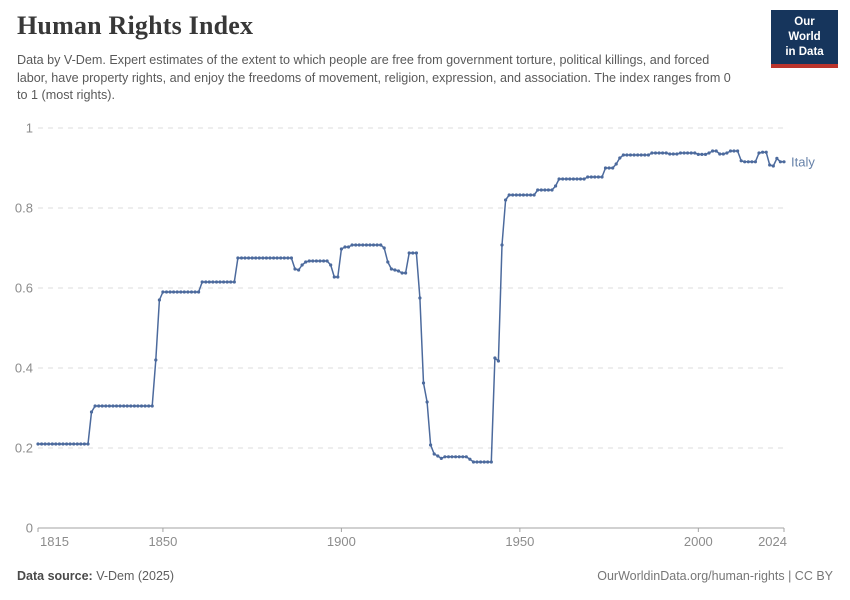 The height and width of the screenshot is (600, 850). Describe the element at coordinates (803, 161) in the screenshot. I see `entity-label-italy: Italy` at that location.